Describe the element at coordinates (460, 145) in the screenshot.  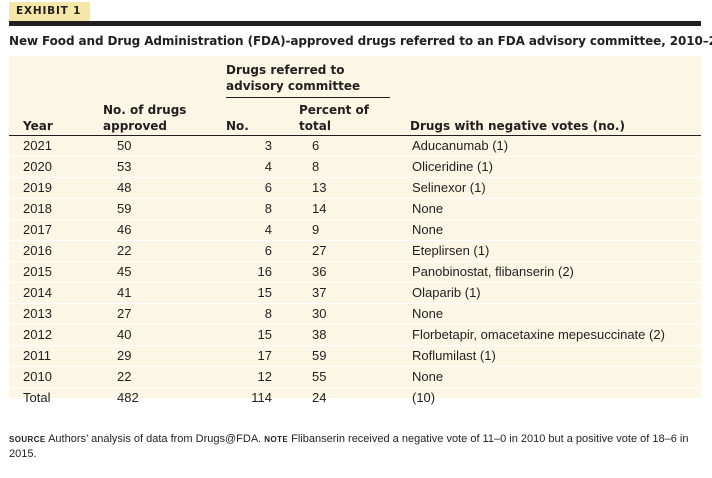
I see `cell-negative-votes: Aducanumab (1)` at that location.